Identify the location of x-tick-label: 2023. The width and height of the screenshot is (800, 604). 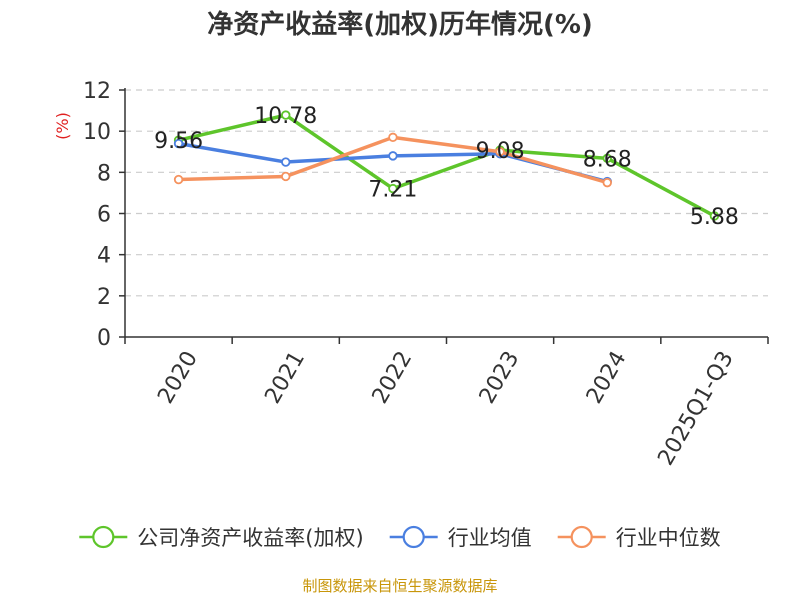
(500, 377).